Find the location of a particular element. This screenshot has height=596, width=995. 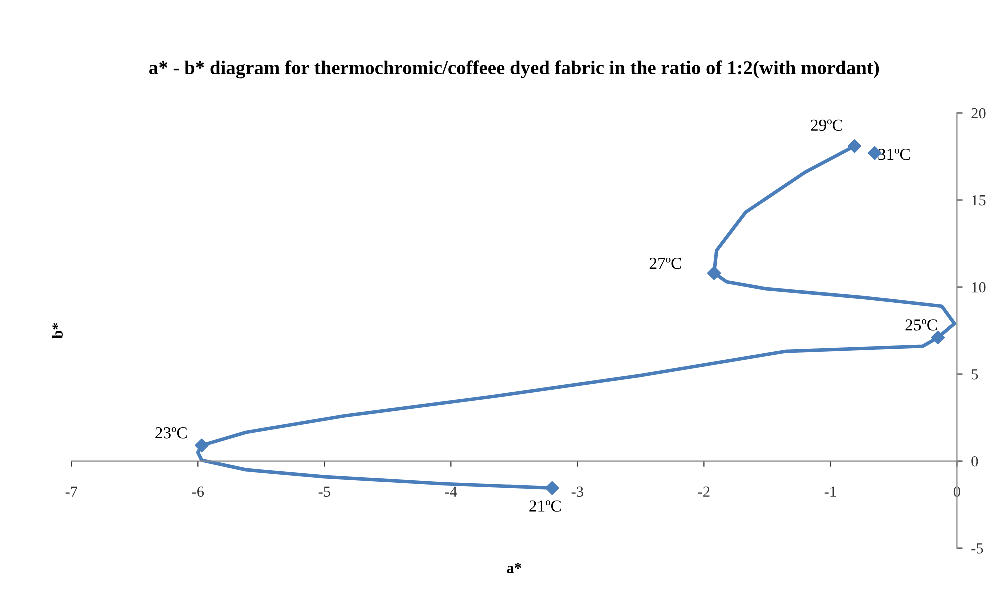

chart-title: a* - b* diagram for thermochromic/coffeee dyed fabric in the ratio of 1:2(with mordant) is located at coordinates (515, 69).